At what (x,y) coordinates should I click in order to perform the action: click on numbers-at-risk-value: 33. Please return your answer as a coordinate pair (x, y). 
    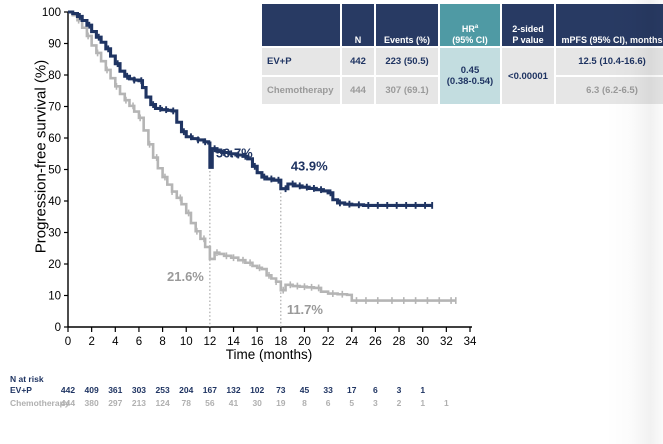
    Looking at the image, I should click on (328, 390).